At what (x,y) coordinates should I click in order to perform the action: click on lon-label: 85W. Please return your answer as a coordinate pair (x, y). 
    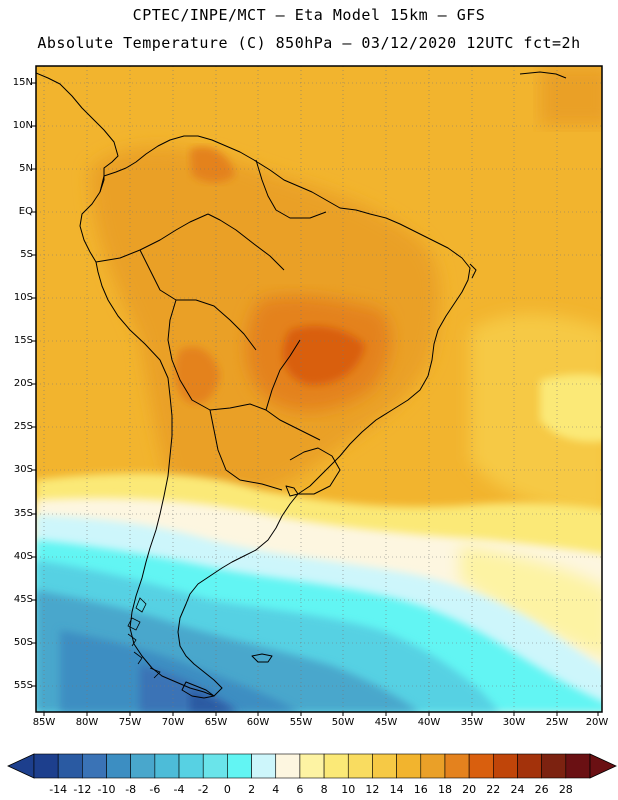
    Looking at the image, I should click on (44, 722).